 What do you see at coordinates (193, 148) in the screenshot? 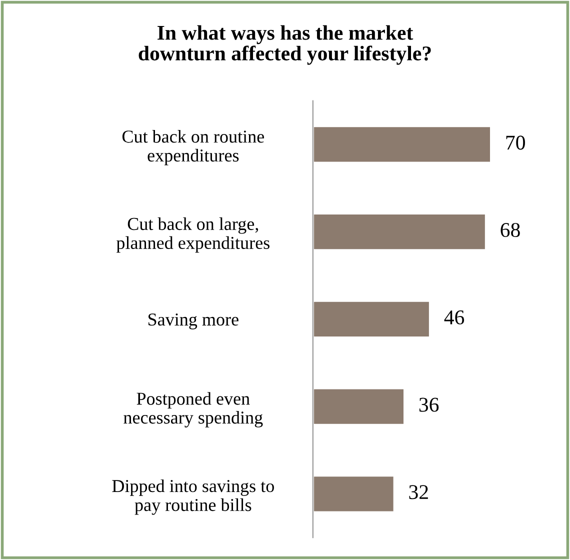
I see `y-tick-label: Cut back on routine expenditures` at bounding box center [193, 148].